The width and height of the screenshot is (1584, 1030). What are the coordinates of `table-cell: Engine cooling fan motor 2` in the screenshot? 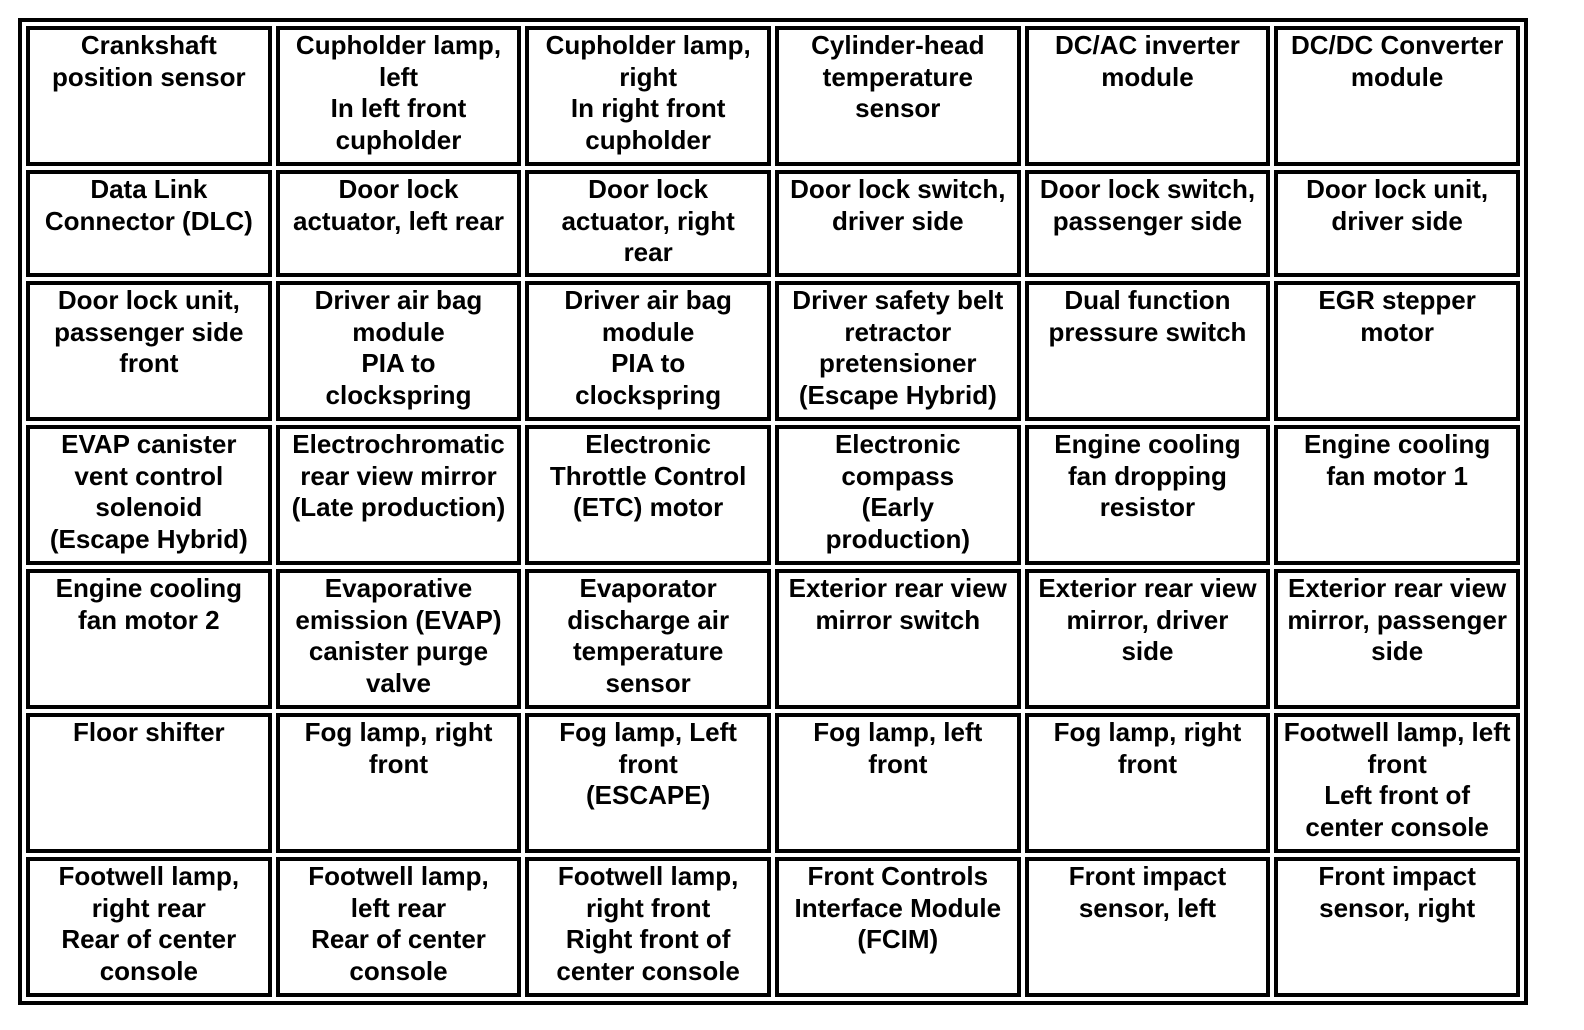 It's located at (149, 639).